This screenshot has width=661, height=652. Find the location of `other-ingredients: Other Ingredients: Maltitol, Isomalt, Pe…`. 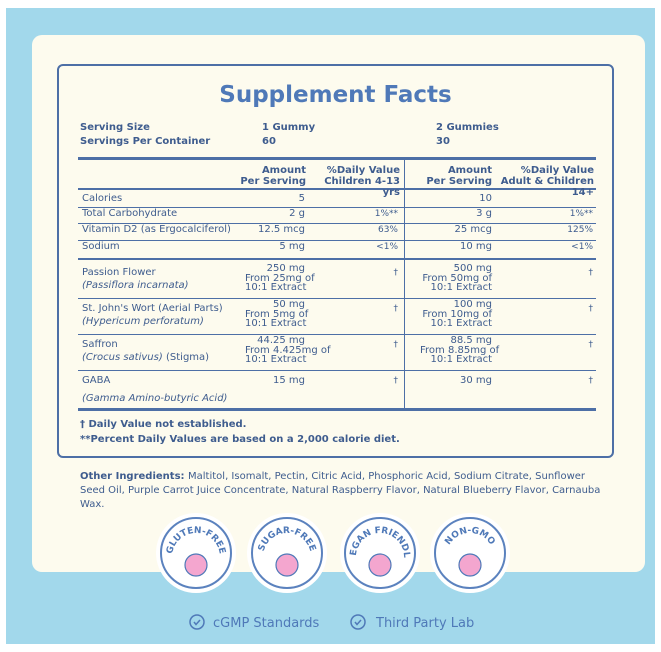

other-ingredients: Other Ingredients: Maltitol, Isomalt, Pe… is located at coordinates (345, 491).